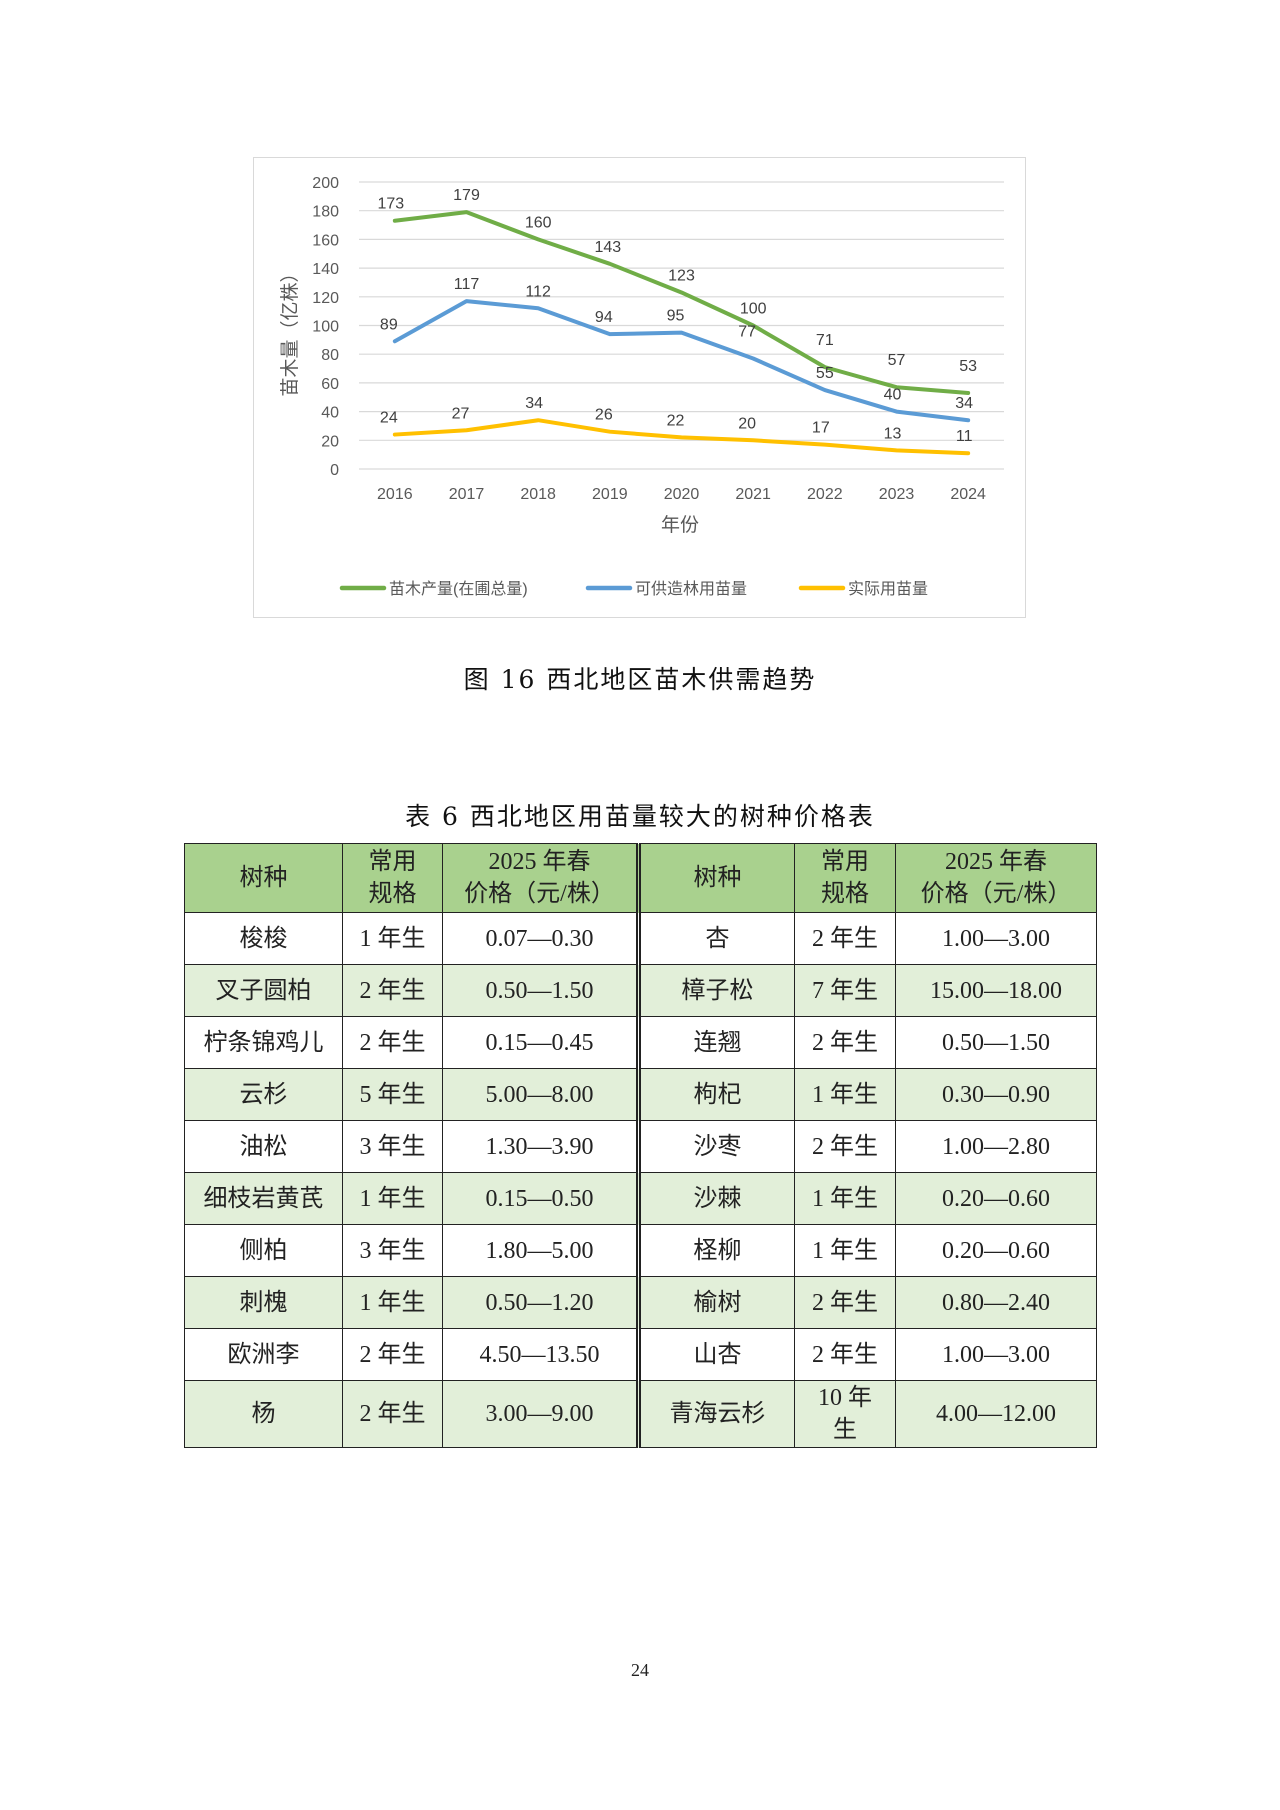 Image resolution: width=1280 pixels, height=1810 pixels. I want to click on y-tick-label: 0, so click(334, 470).